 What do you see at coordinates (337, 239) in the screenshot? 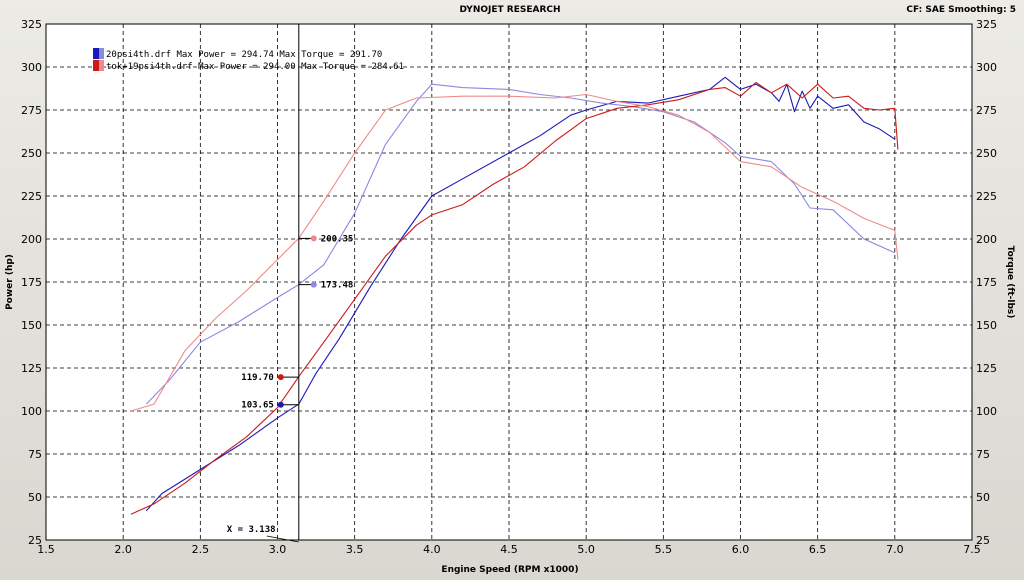
I see `readout-value: 200.35` at bounding box center [337, 239].